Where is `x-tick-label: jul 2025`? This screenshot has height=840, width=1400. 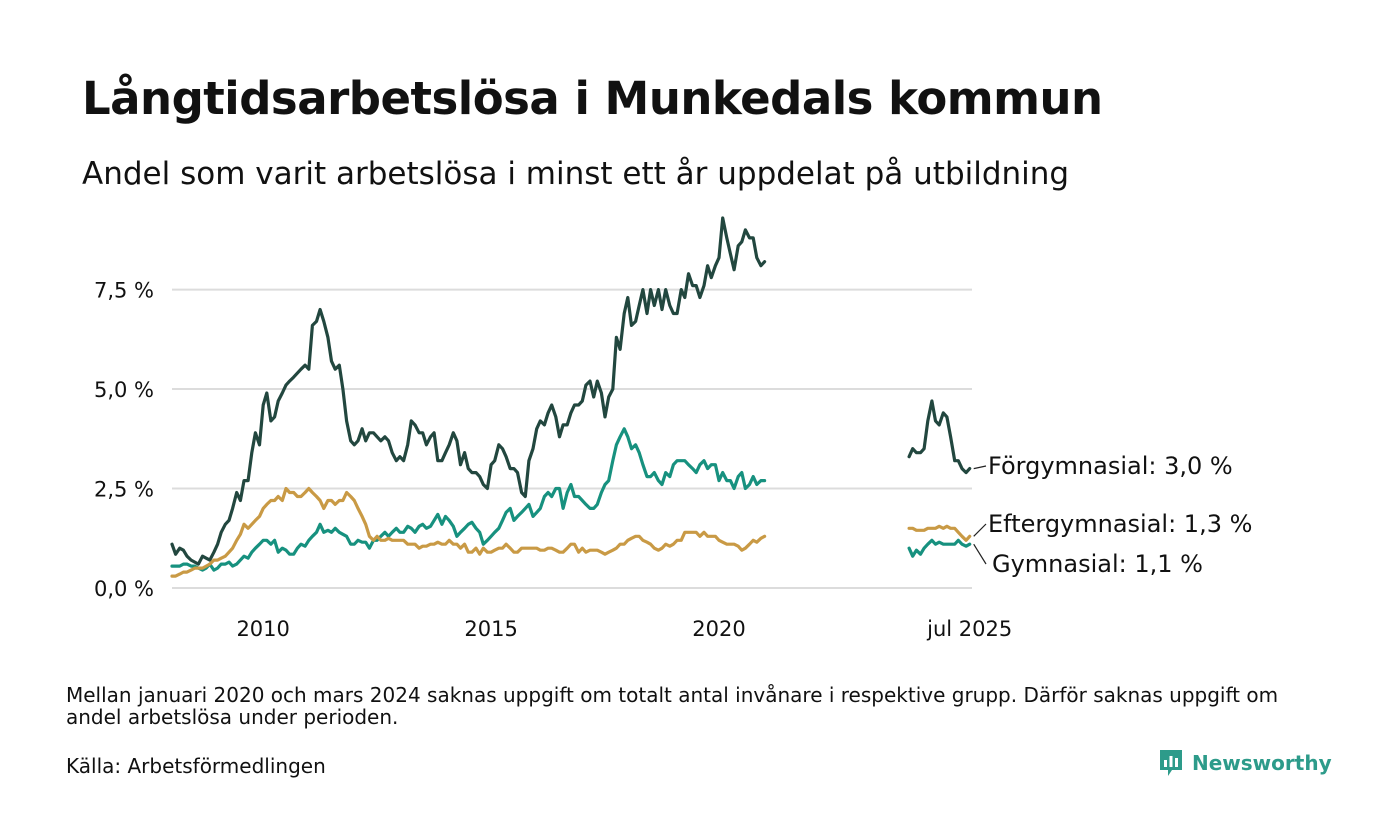
x-tick-label: jul 2025 is located at coordinates (969, 629).